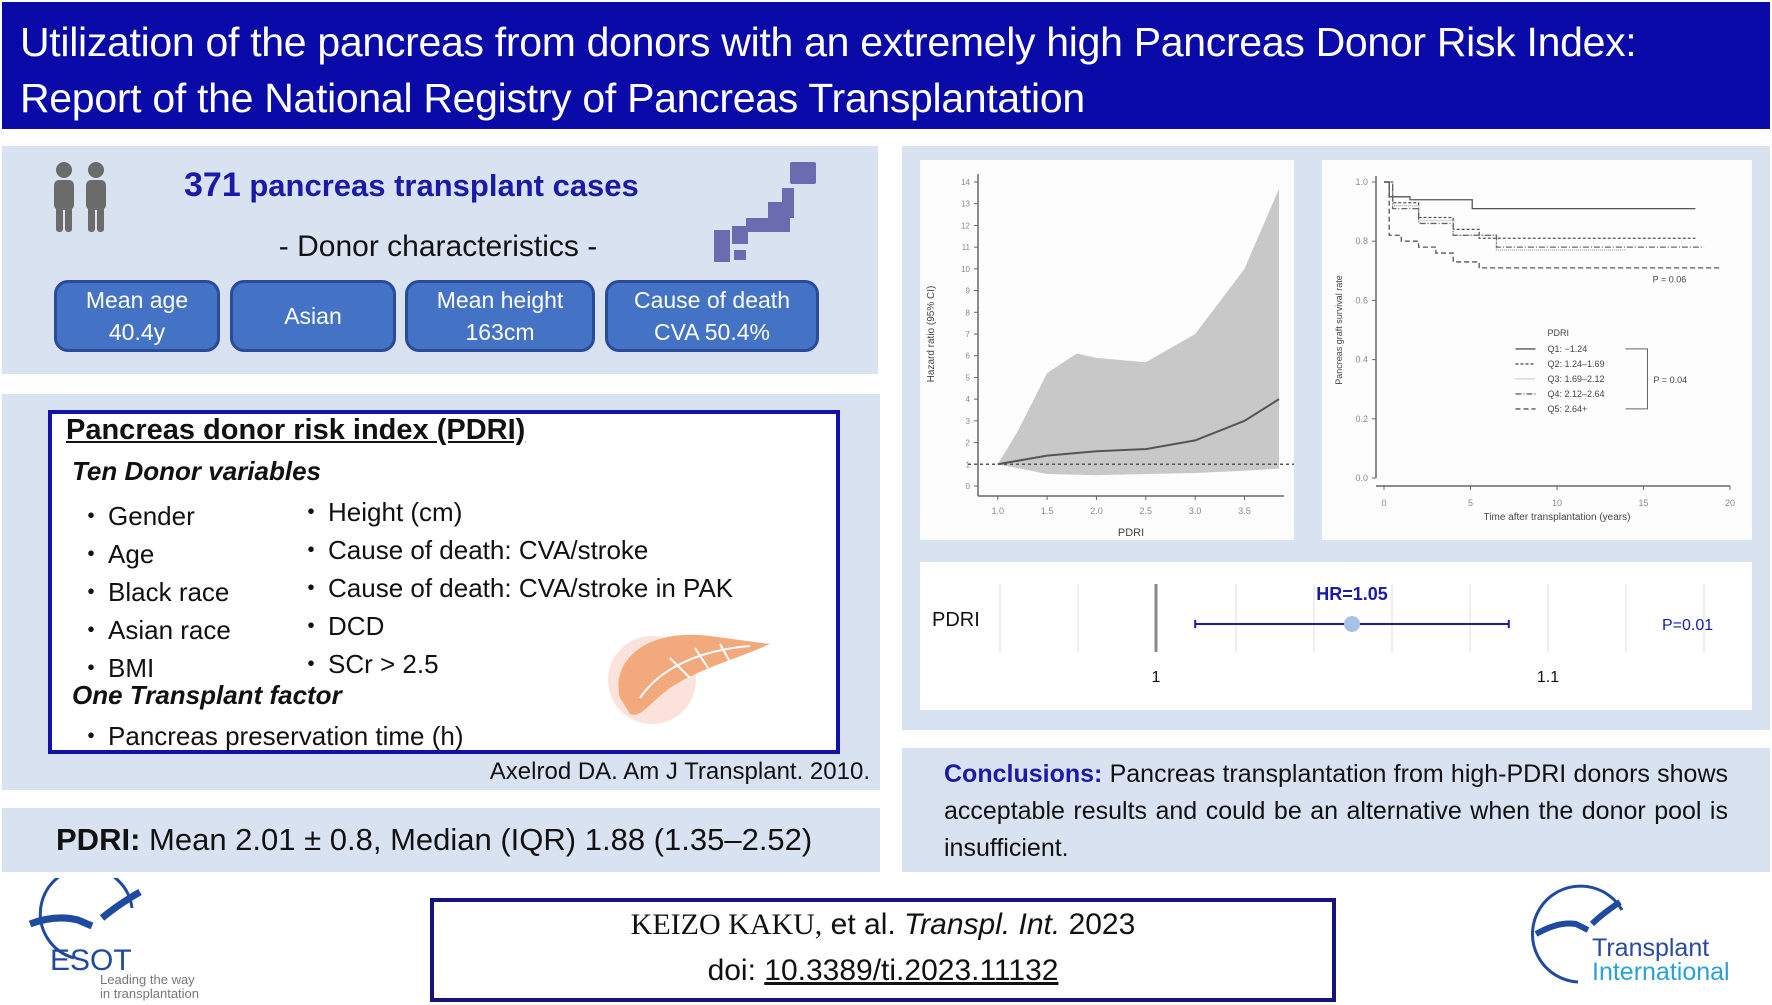 The width and height of the screenshot is (1772, 1005). I want to click on stat-asian: Asian, so click(313, 316).